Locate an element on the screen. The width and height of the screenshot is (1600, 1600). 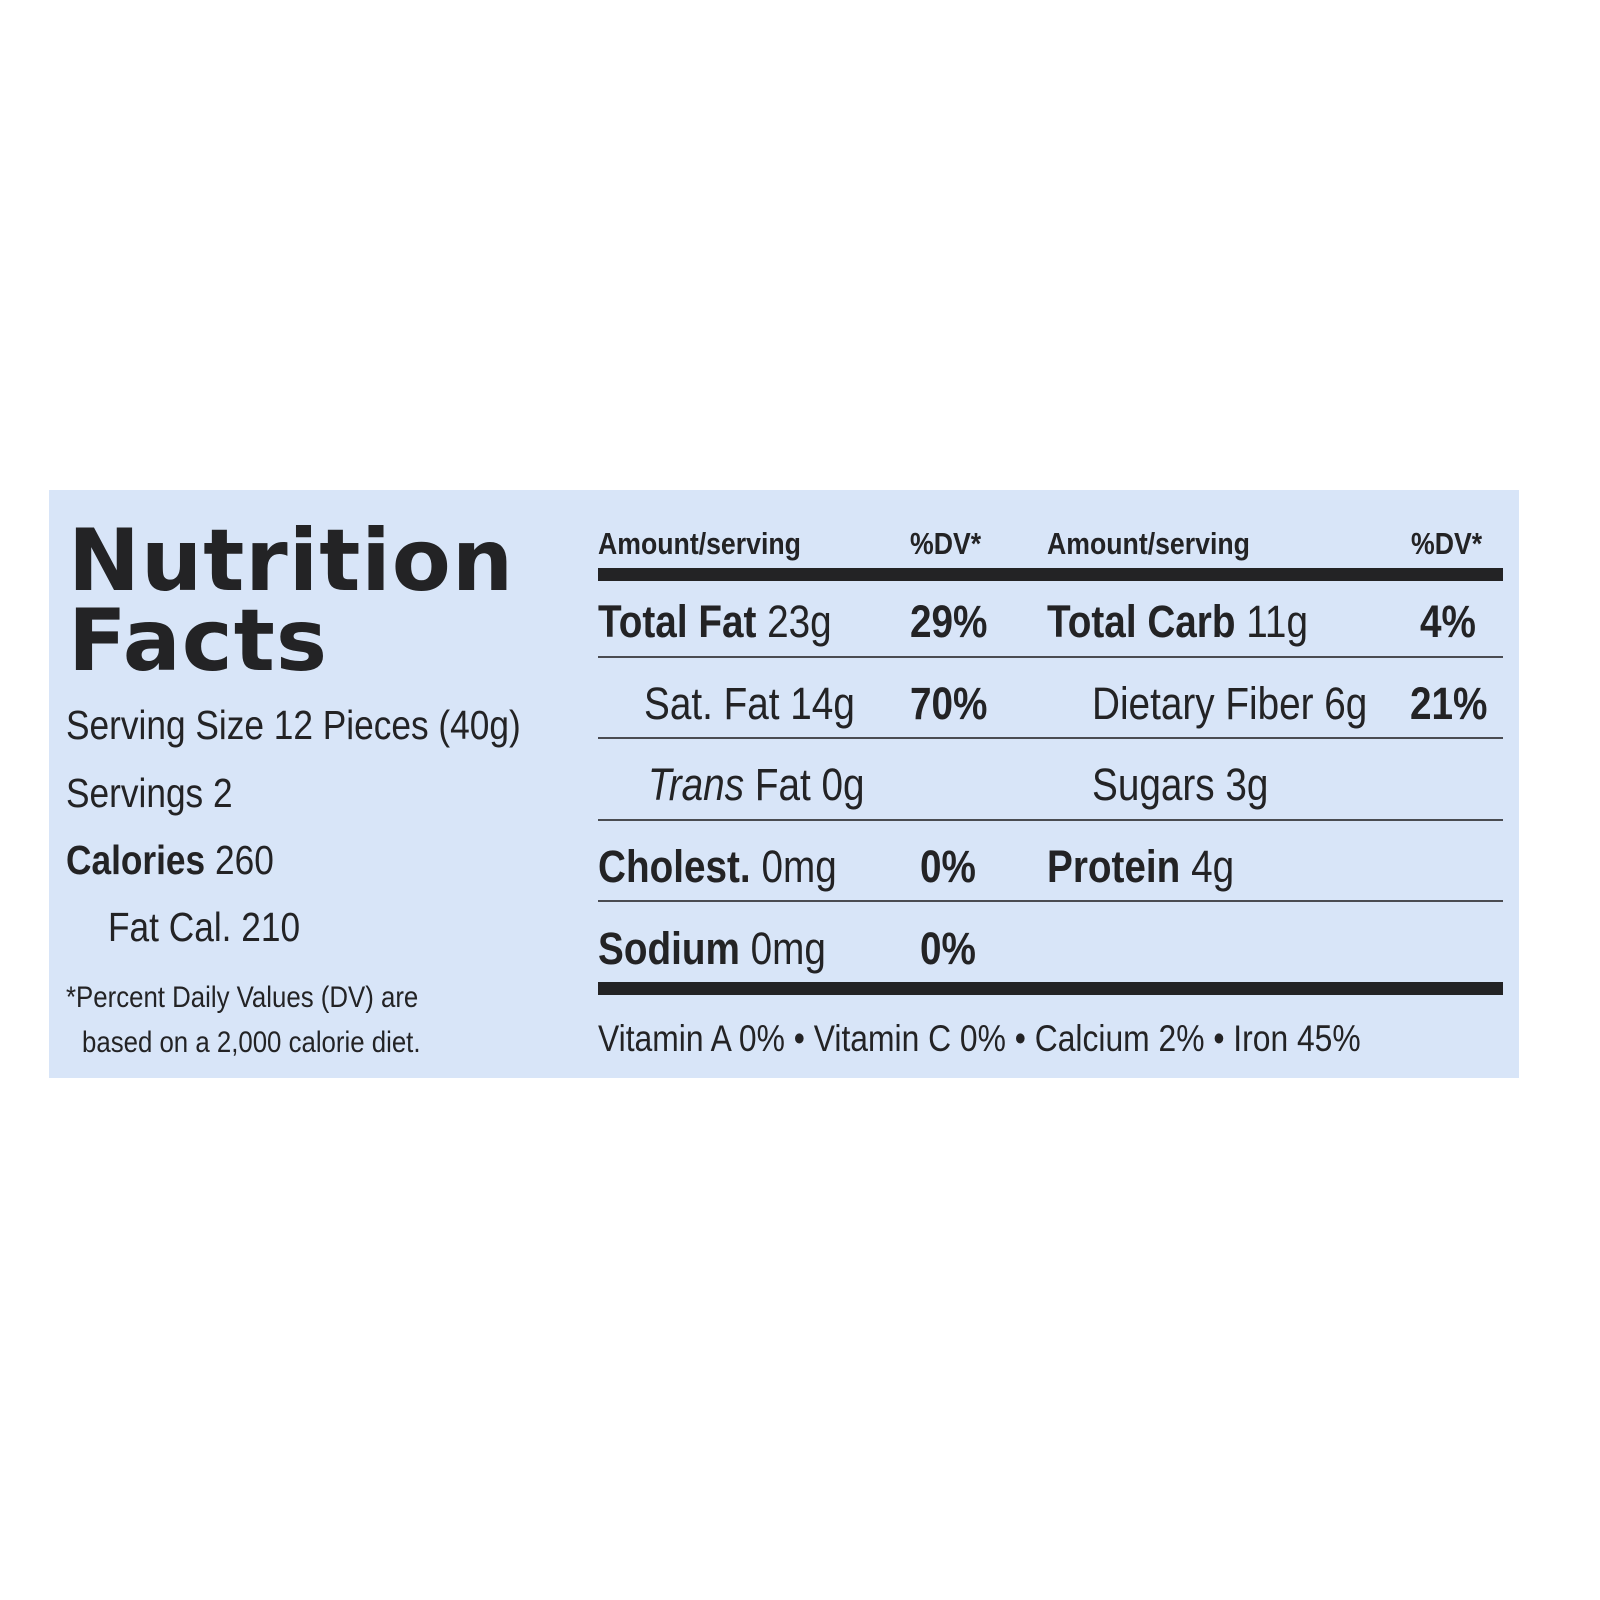
nutrient-label: Sat. Fat is located at coordinates (712, 703).